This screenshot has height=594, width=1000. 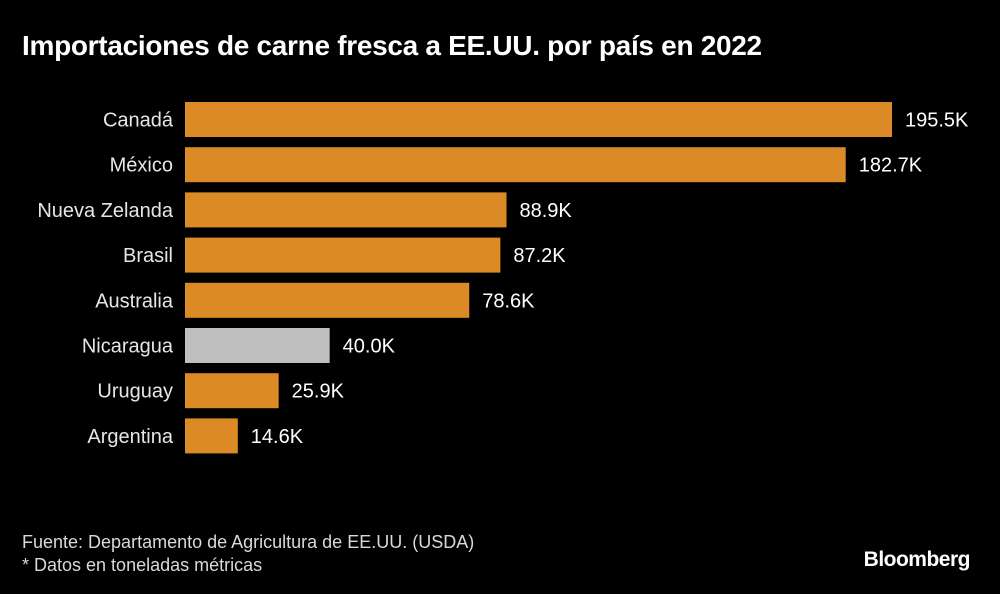 I want to click on category-label: Argentina, so click(x=130, y=437).